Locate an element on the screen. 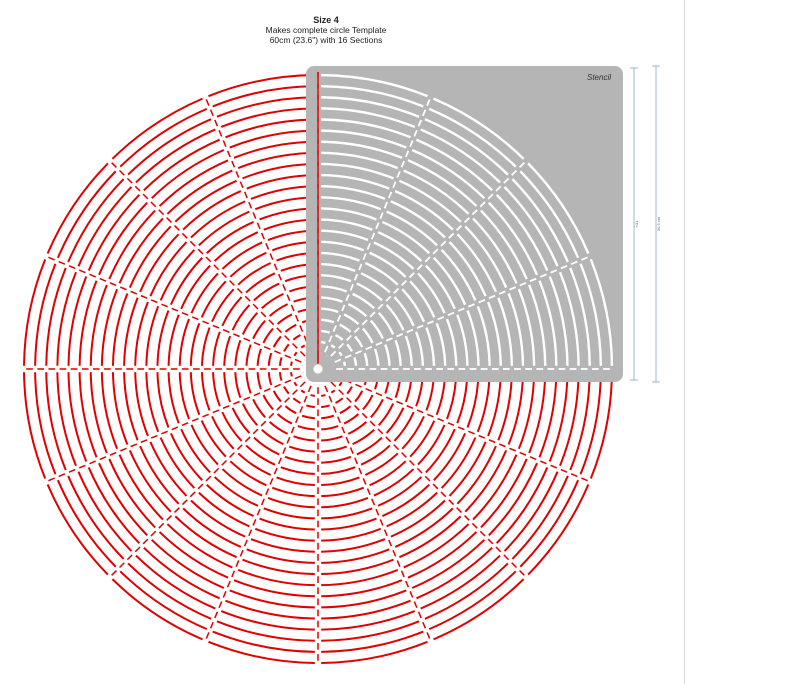 Image resolution: width=794 pixels, height=684 pixels. dimension-markers: ≈31 30.5 cm is located at coordinates (645, 224).